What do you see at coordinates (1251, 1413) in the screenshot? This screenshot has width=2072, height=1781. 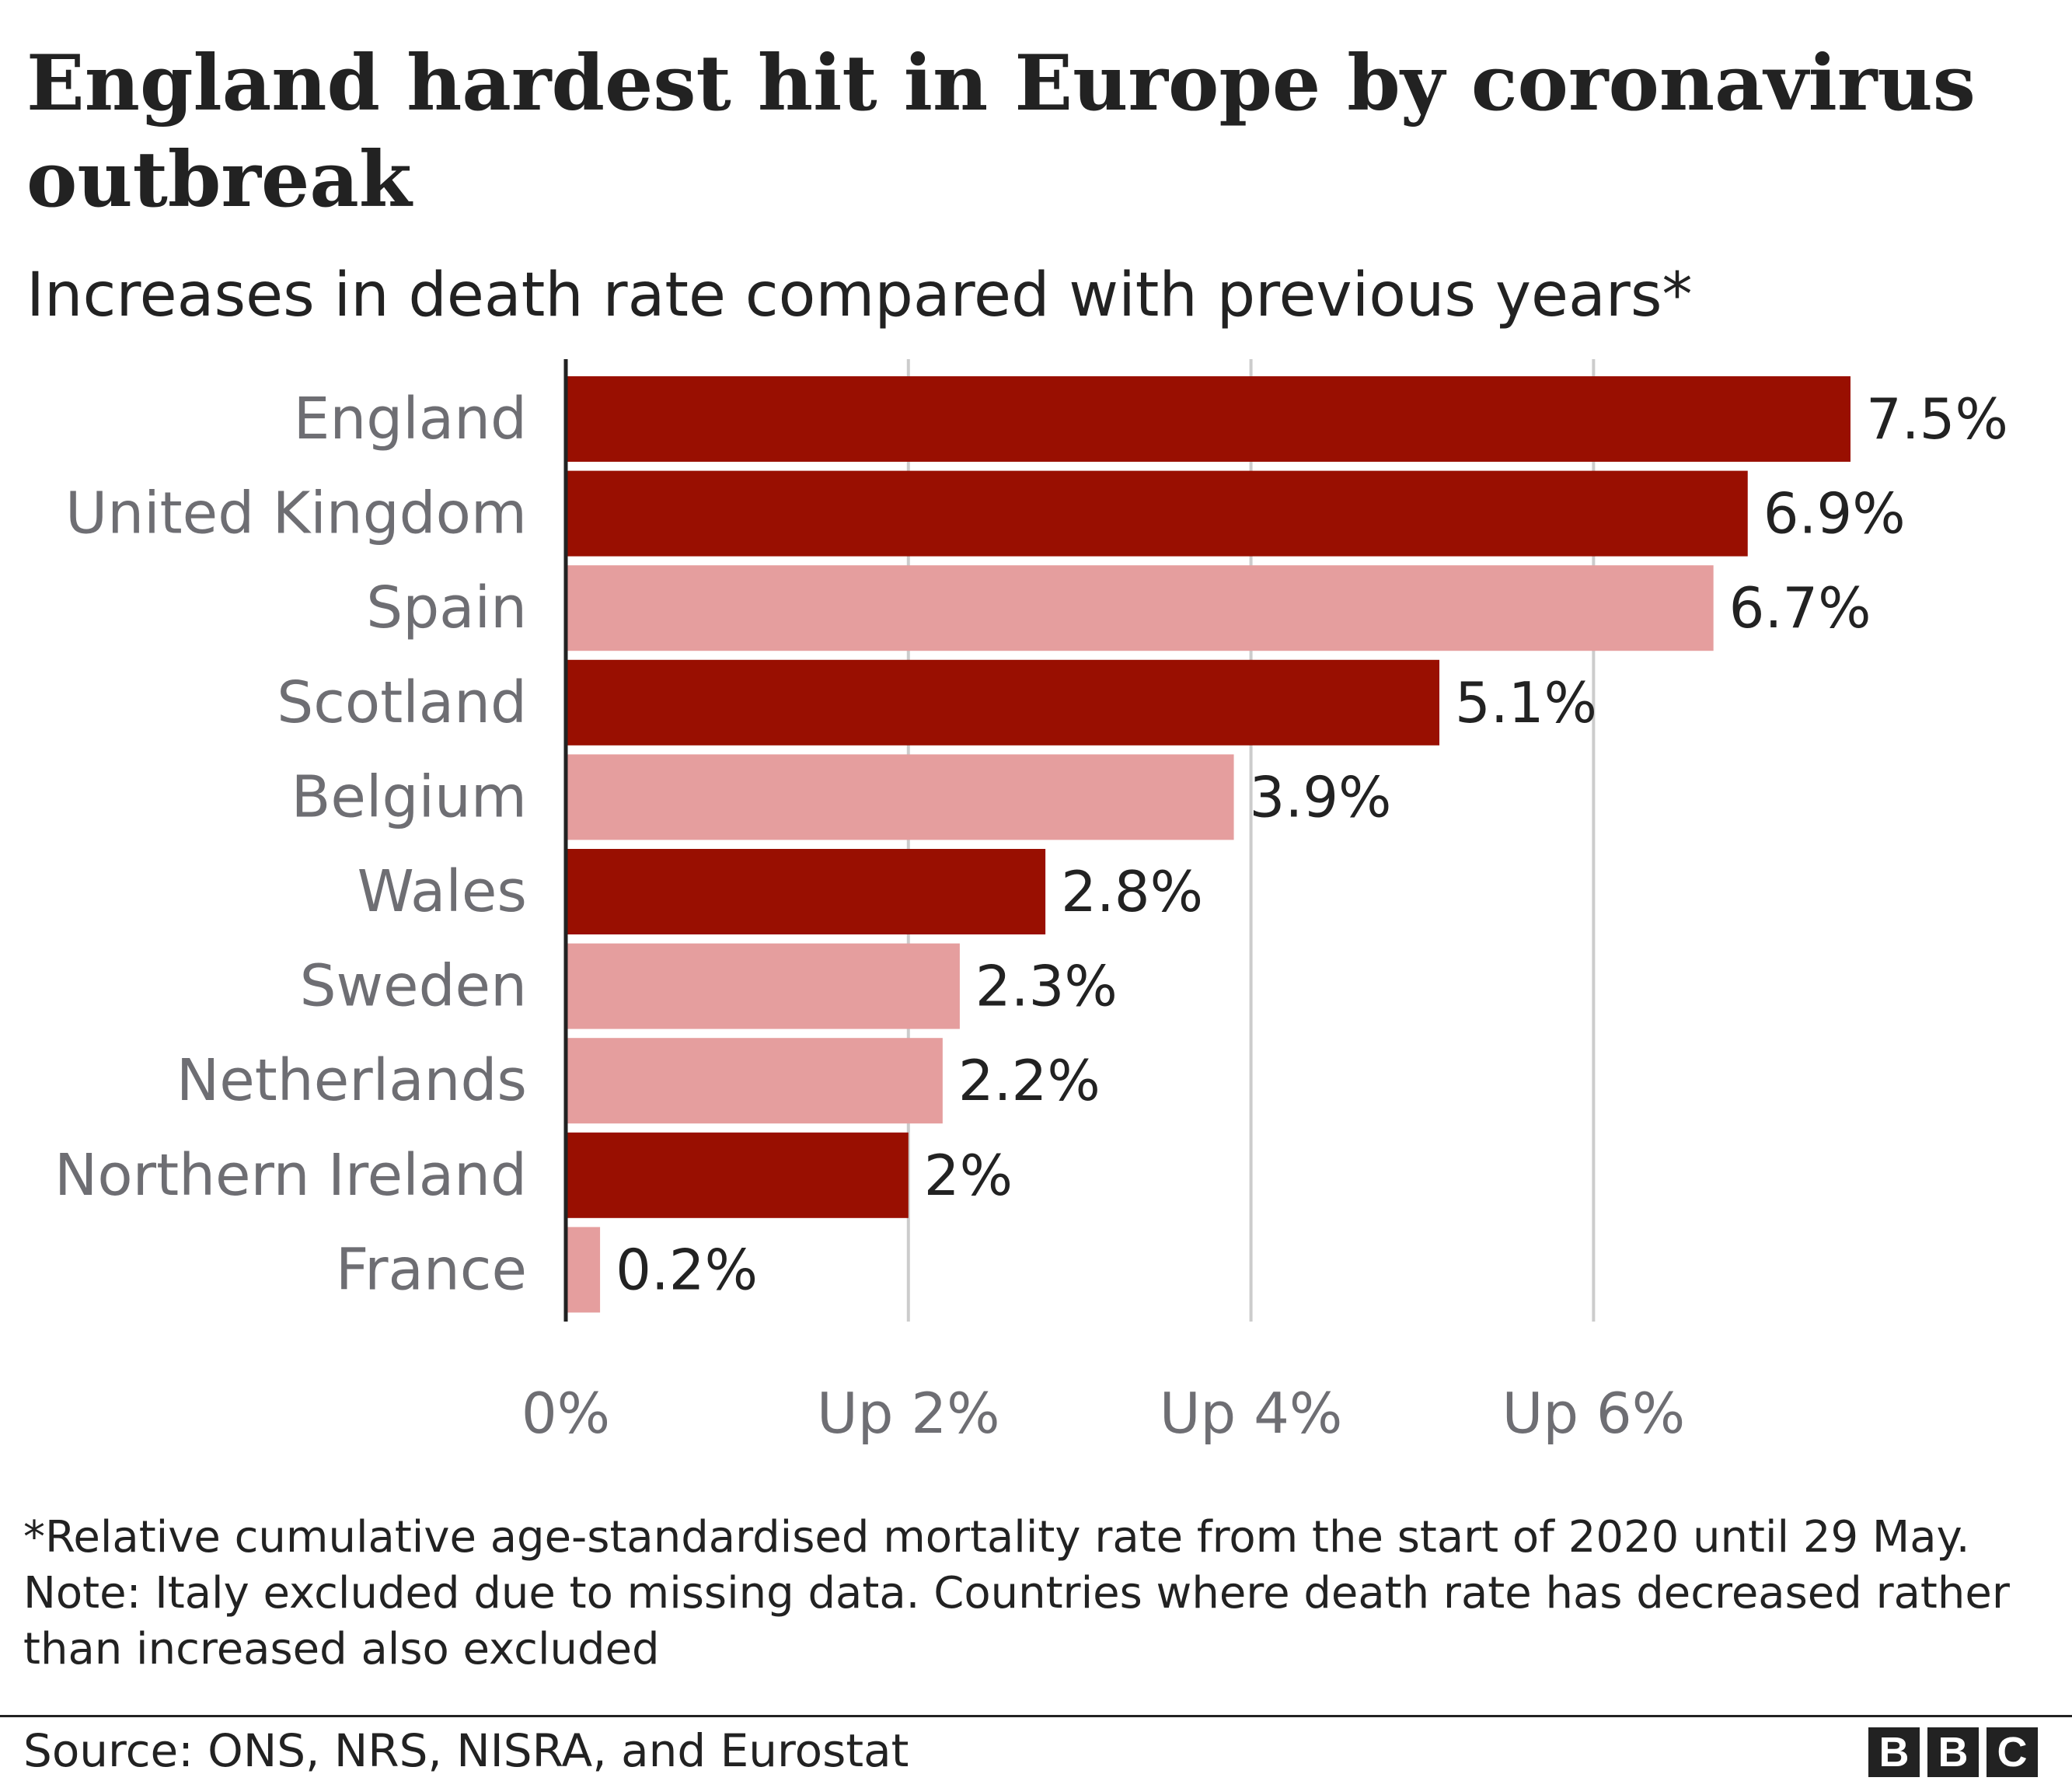 I see `x-tick-label: Up 4%` at bounding box center [1251, 1413].